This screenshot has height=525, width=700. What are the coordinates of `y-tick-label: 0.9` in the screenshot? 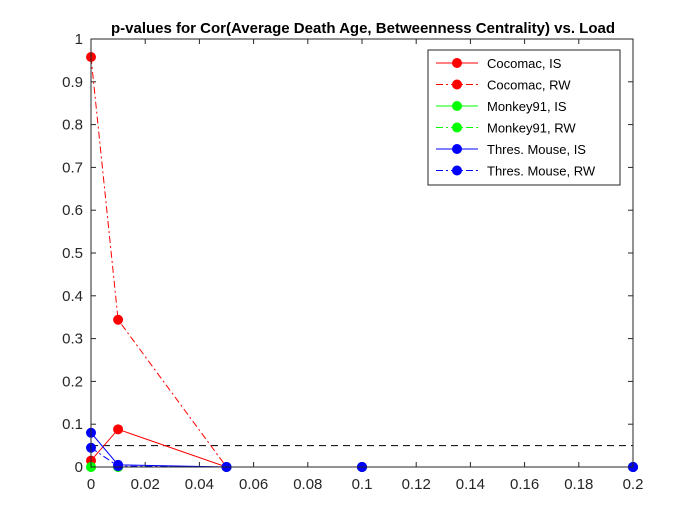 It's located at (72, 82).